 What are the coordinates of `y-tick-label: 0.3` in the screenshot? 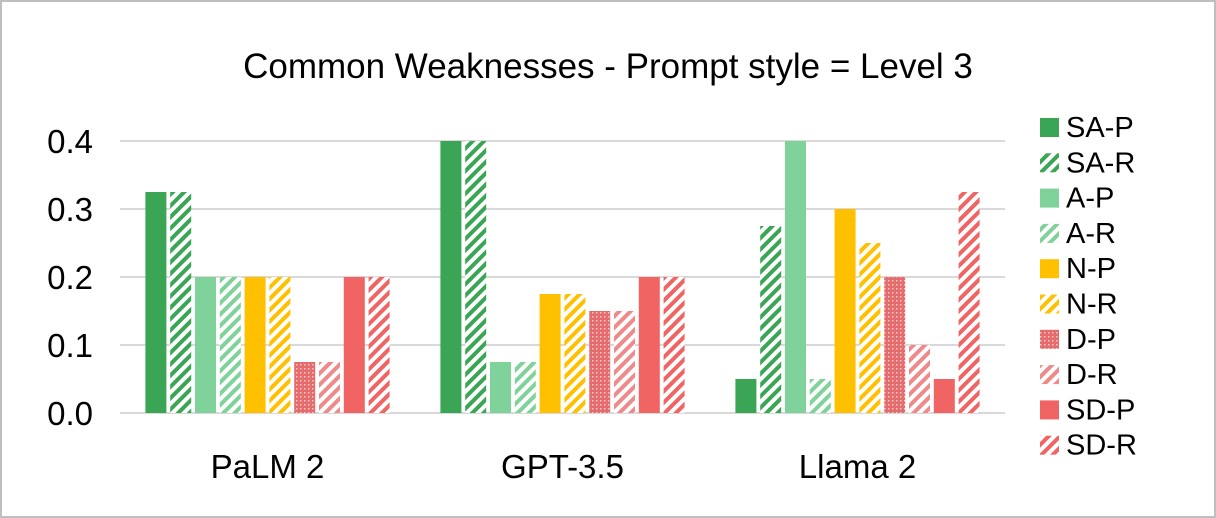 It's located at (70, 209).